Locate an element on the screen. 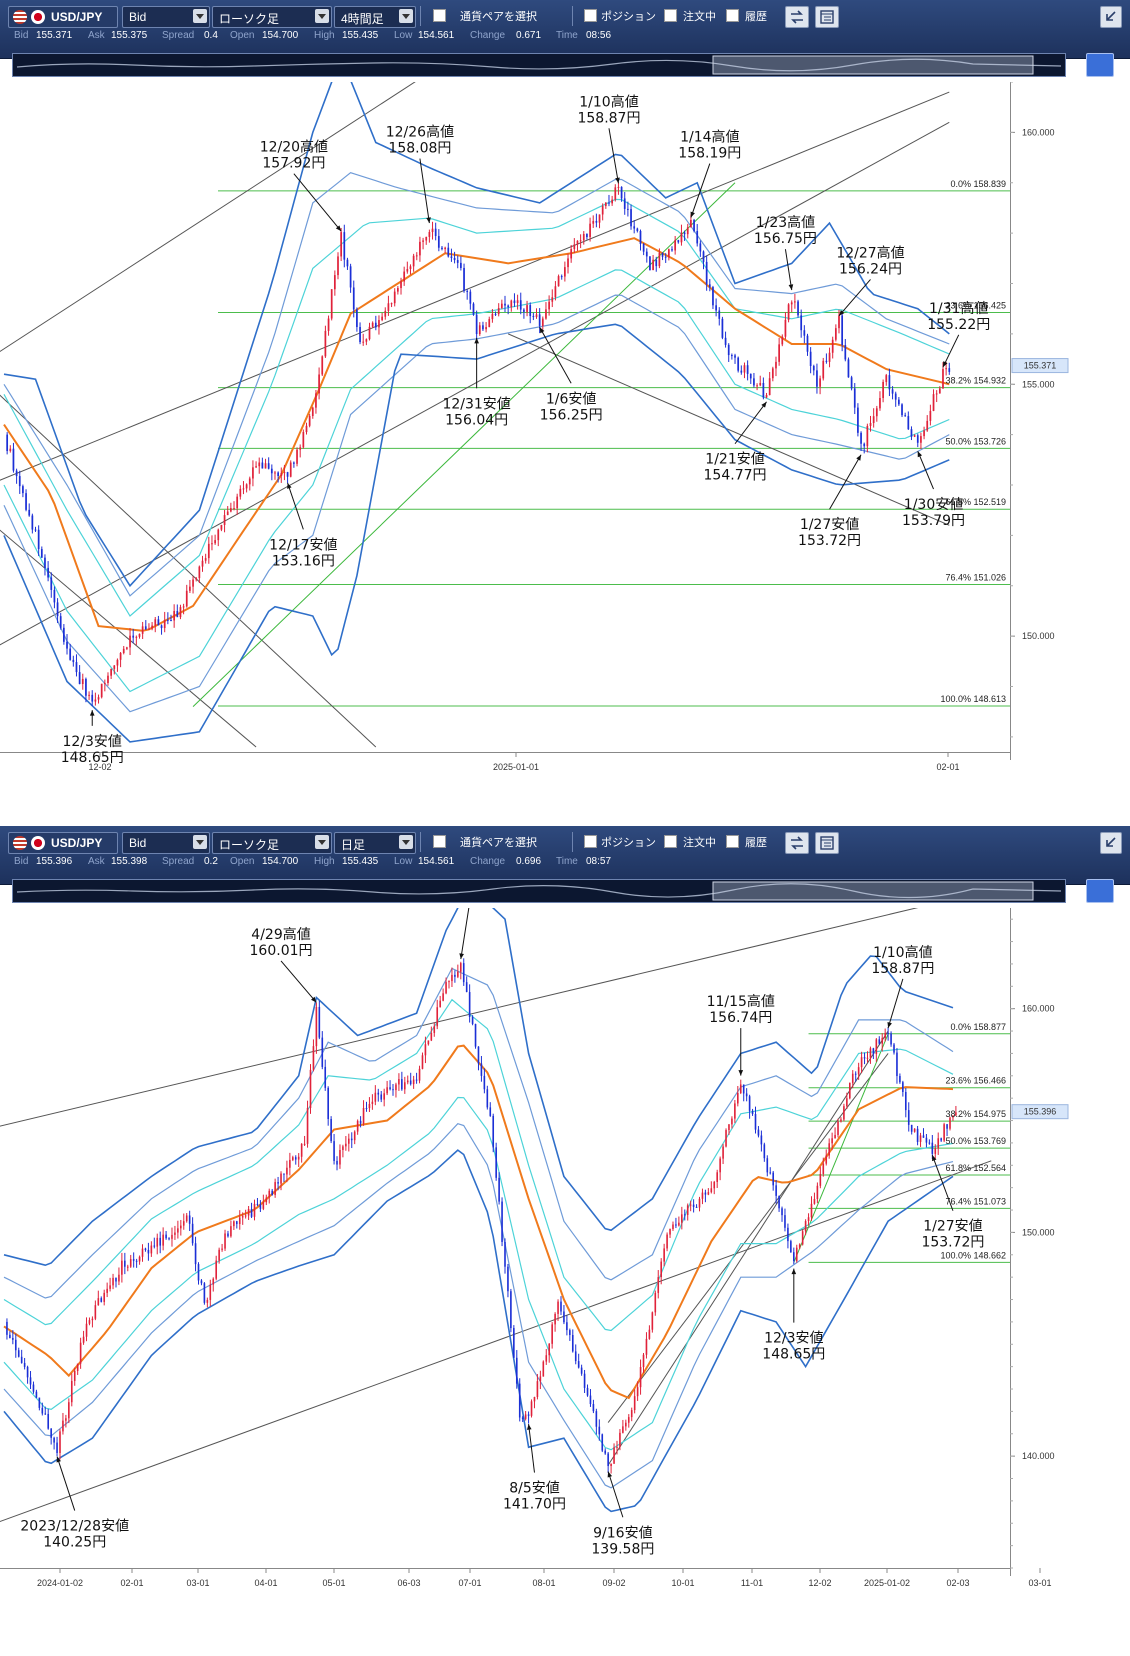 The width and height of the screenshot is (1130, 1656). y-tick-label: 150.000 is located at coordinates (1038, 636).